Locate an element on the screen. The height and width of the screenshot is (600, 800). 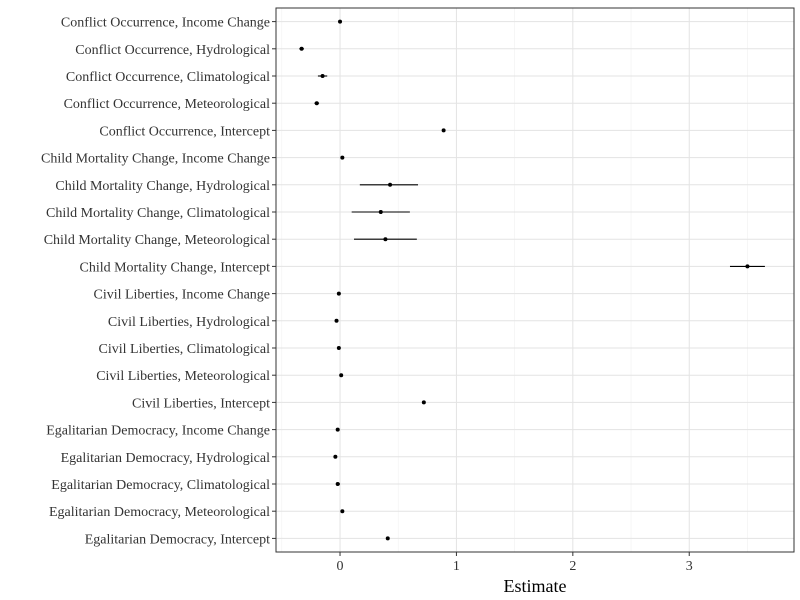
x-tick-label: 3 is located at coordinates (689, 566).